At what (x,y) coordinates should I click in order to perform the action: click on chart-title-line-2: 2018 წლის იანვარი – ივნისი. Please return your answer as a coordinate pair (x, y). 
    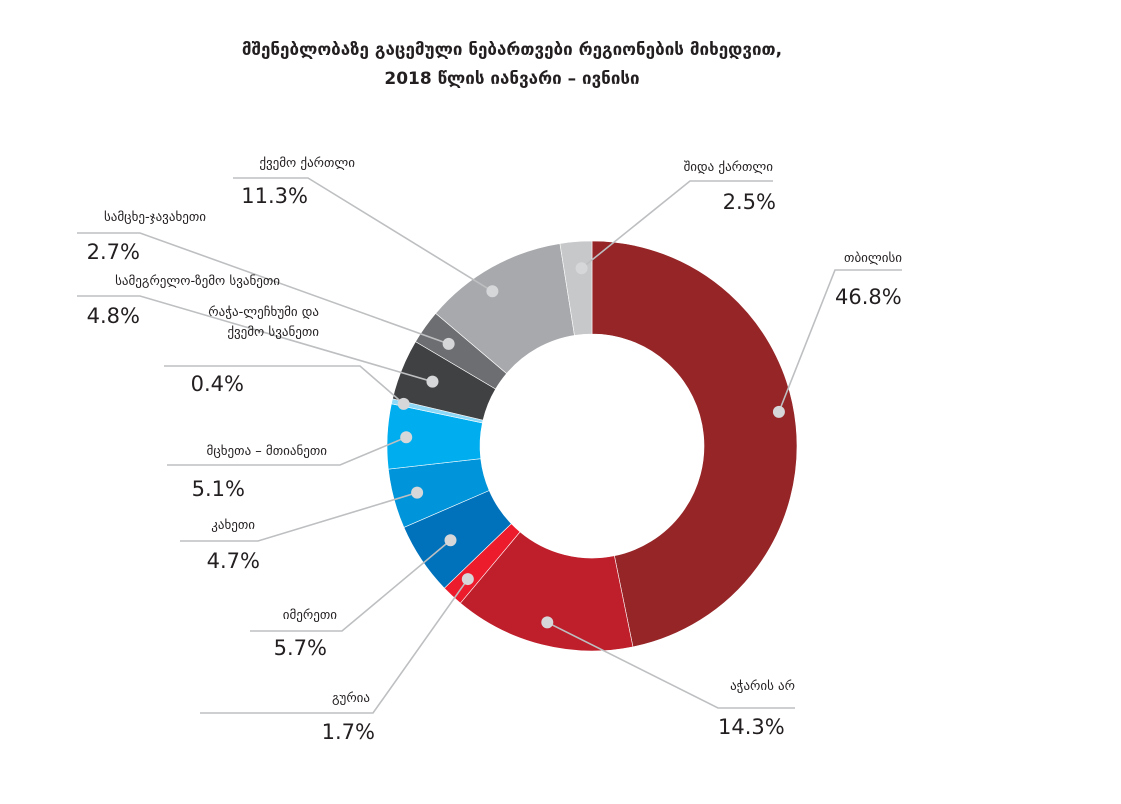
    Looking at the image, I should click on (511, 79).